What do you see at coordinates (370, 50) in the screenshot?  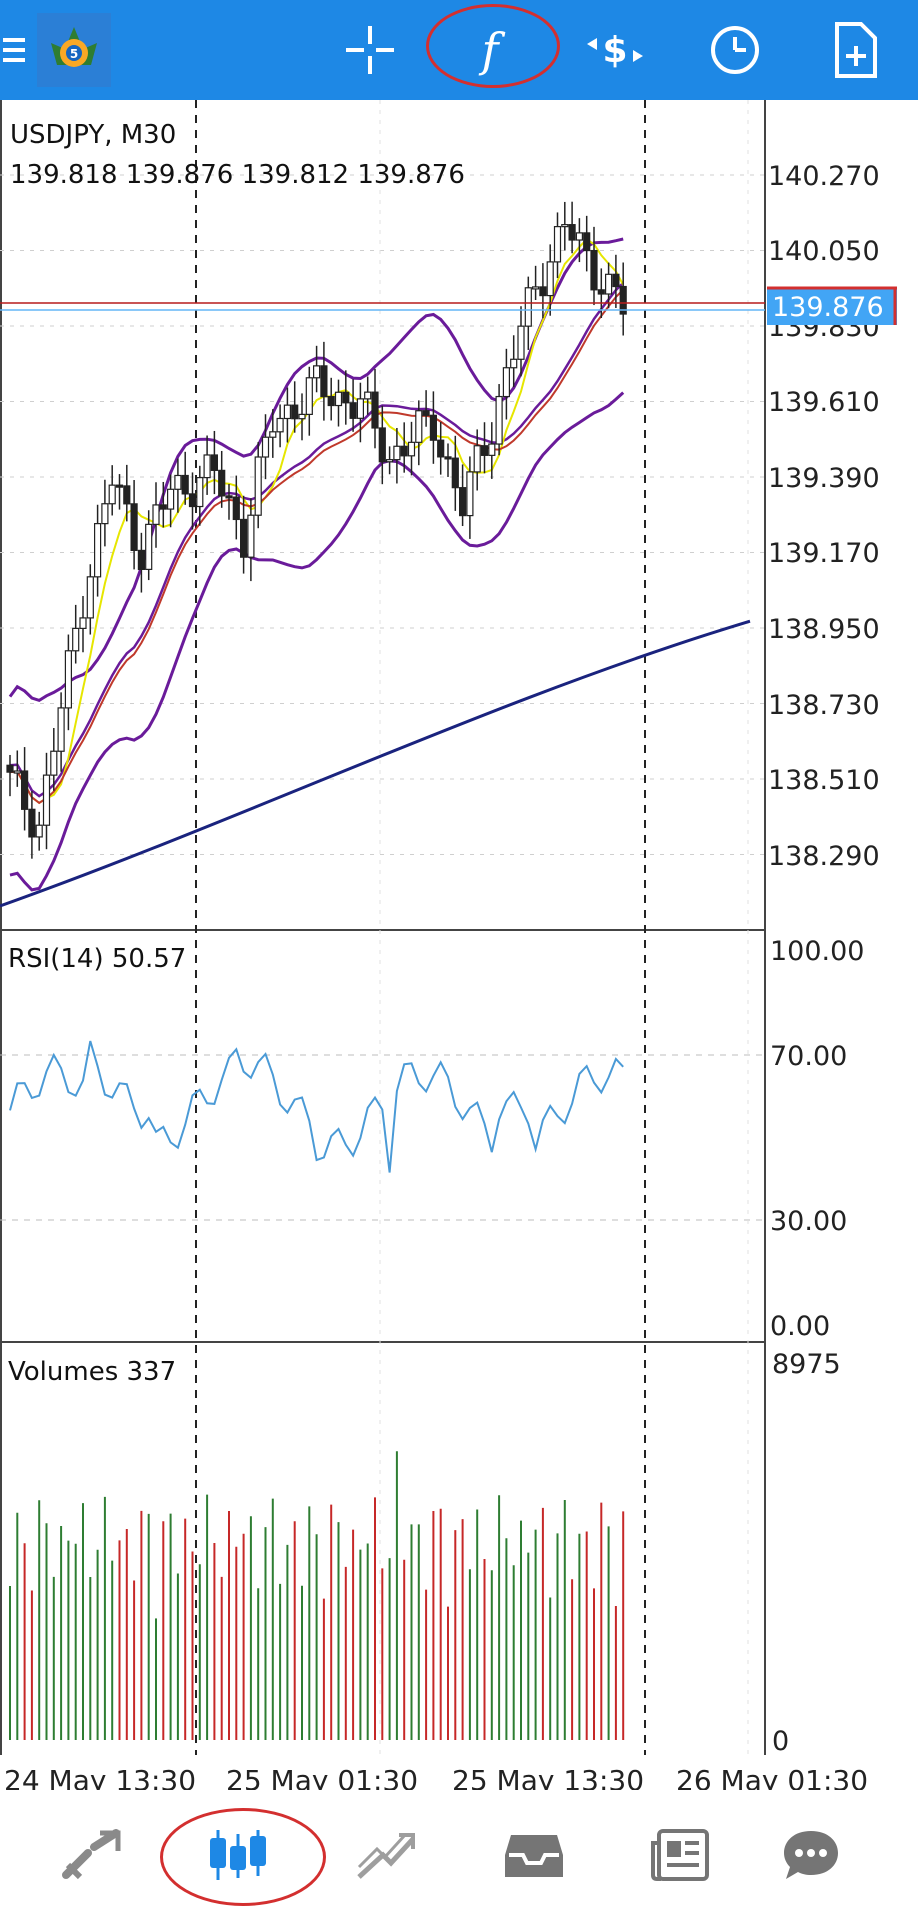 I see `crosshair-icon` at bounding box center [370, 50].